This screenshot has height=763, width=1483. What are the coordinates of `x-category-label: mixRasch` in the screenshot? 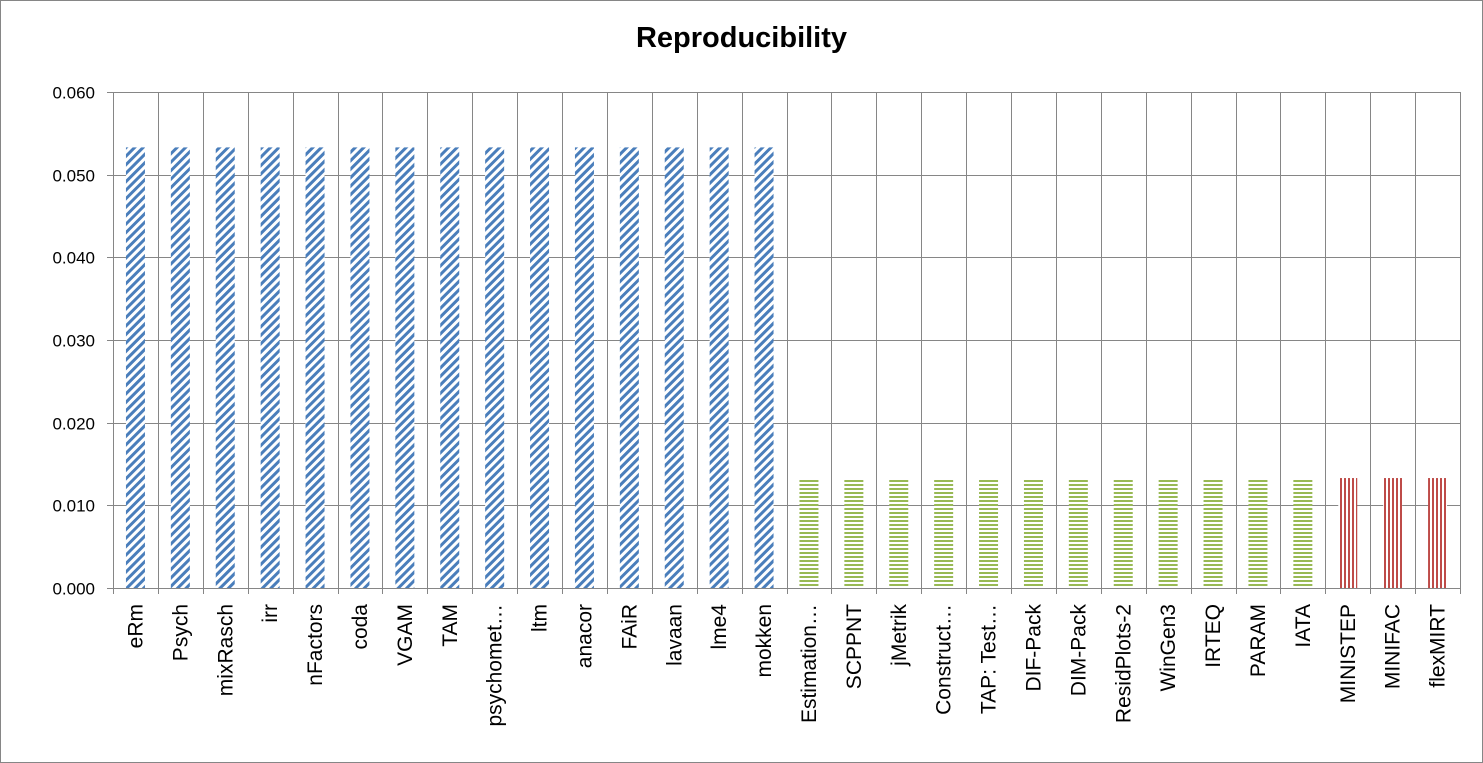 It's located at (225, 650).